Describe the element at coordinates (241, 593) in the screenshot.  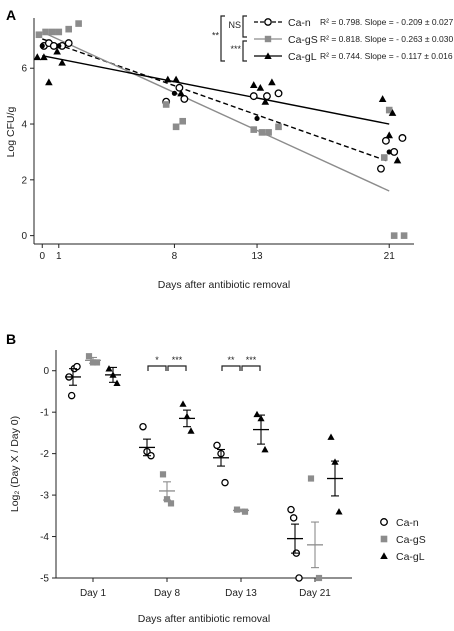
I see `x-tick-label: Day 13` at that location.